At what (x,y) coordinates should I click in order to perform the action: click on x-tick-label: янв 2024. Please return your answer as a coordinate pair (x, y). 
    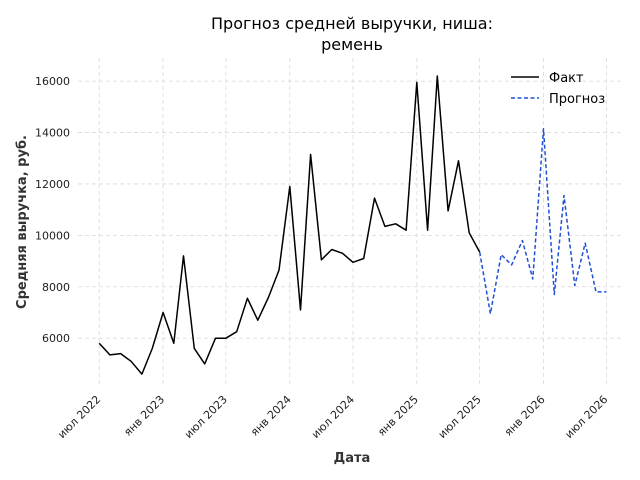
    Looking at the image, I should click on (271, 416).